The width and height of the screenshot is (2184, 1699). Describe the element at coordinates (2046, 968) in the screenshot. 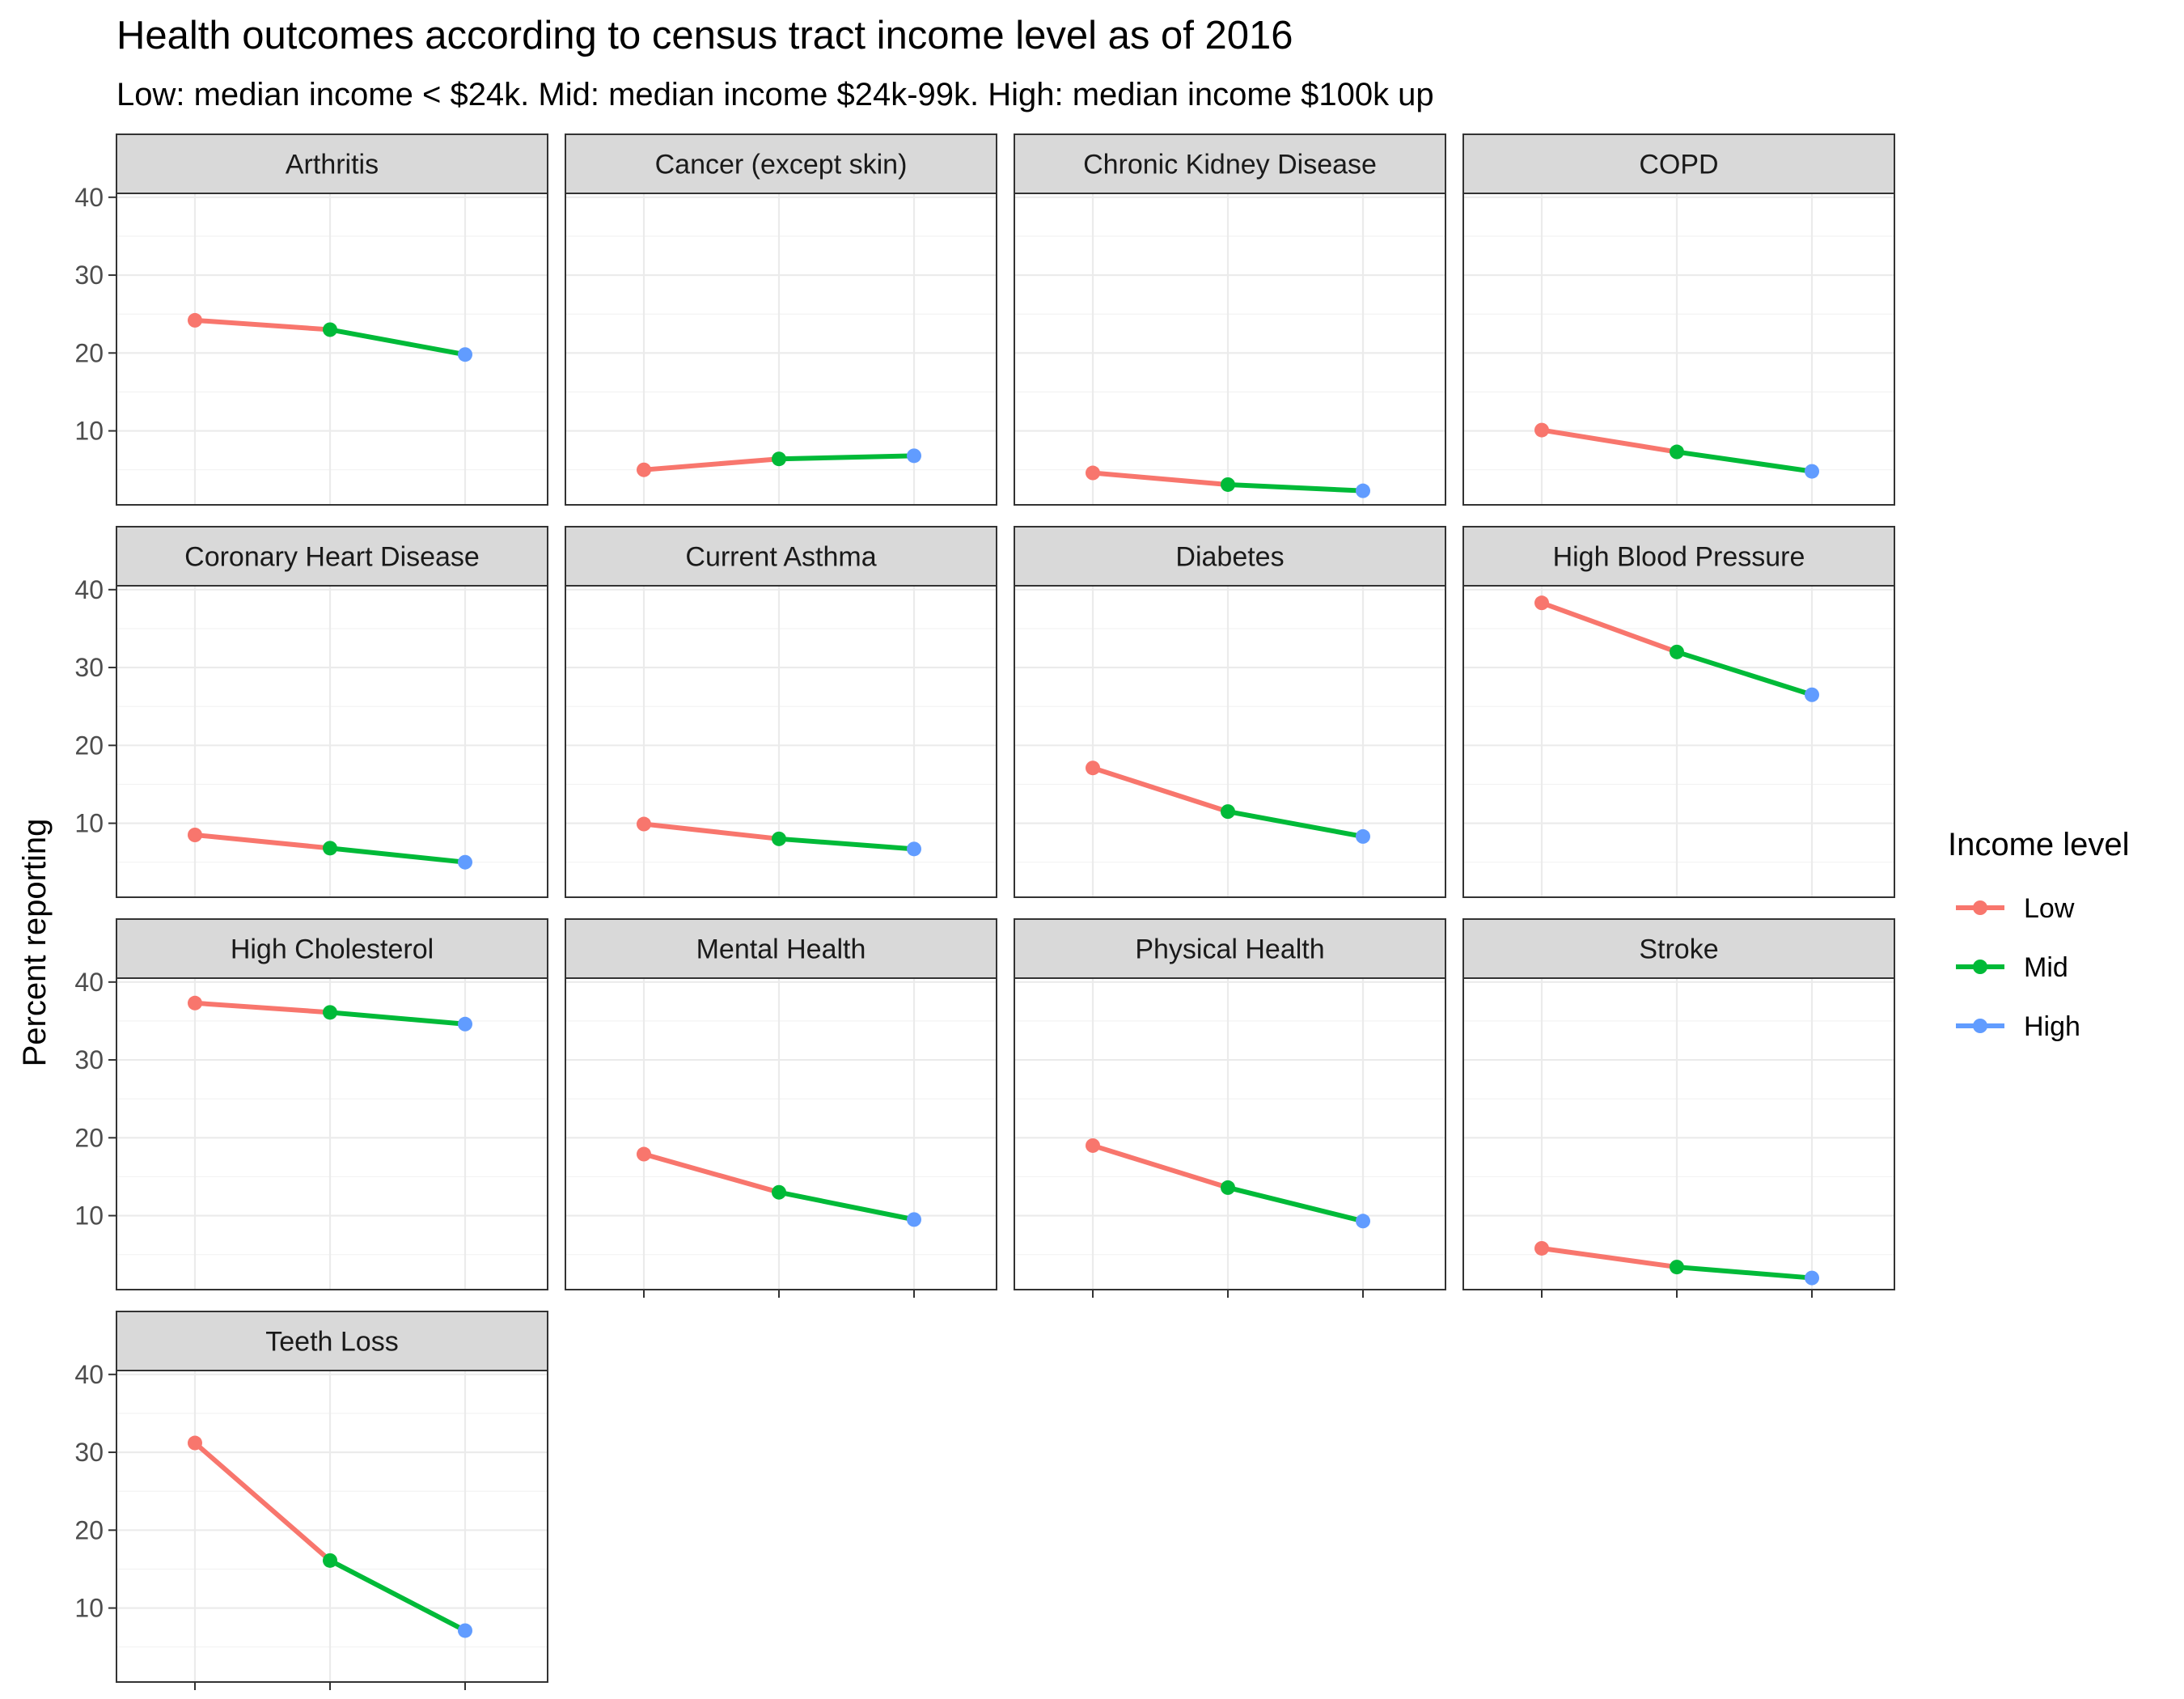

I see `legend-label: Mid` at that location.